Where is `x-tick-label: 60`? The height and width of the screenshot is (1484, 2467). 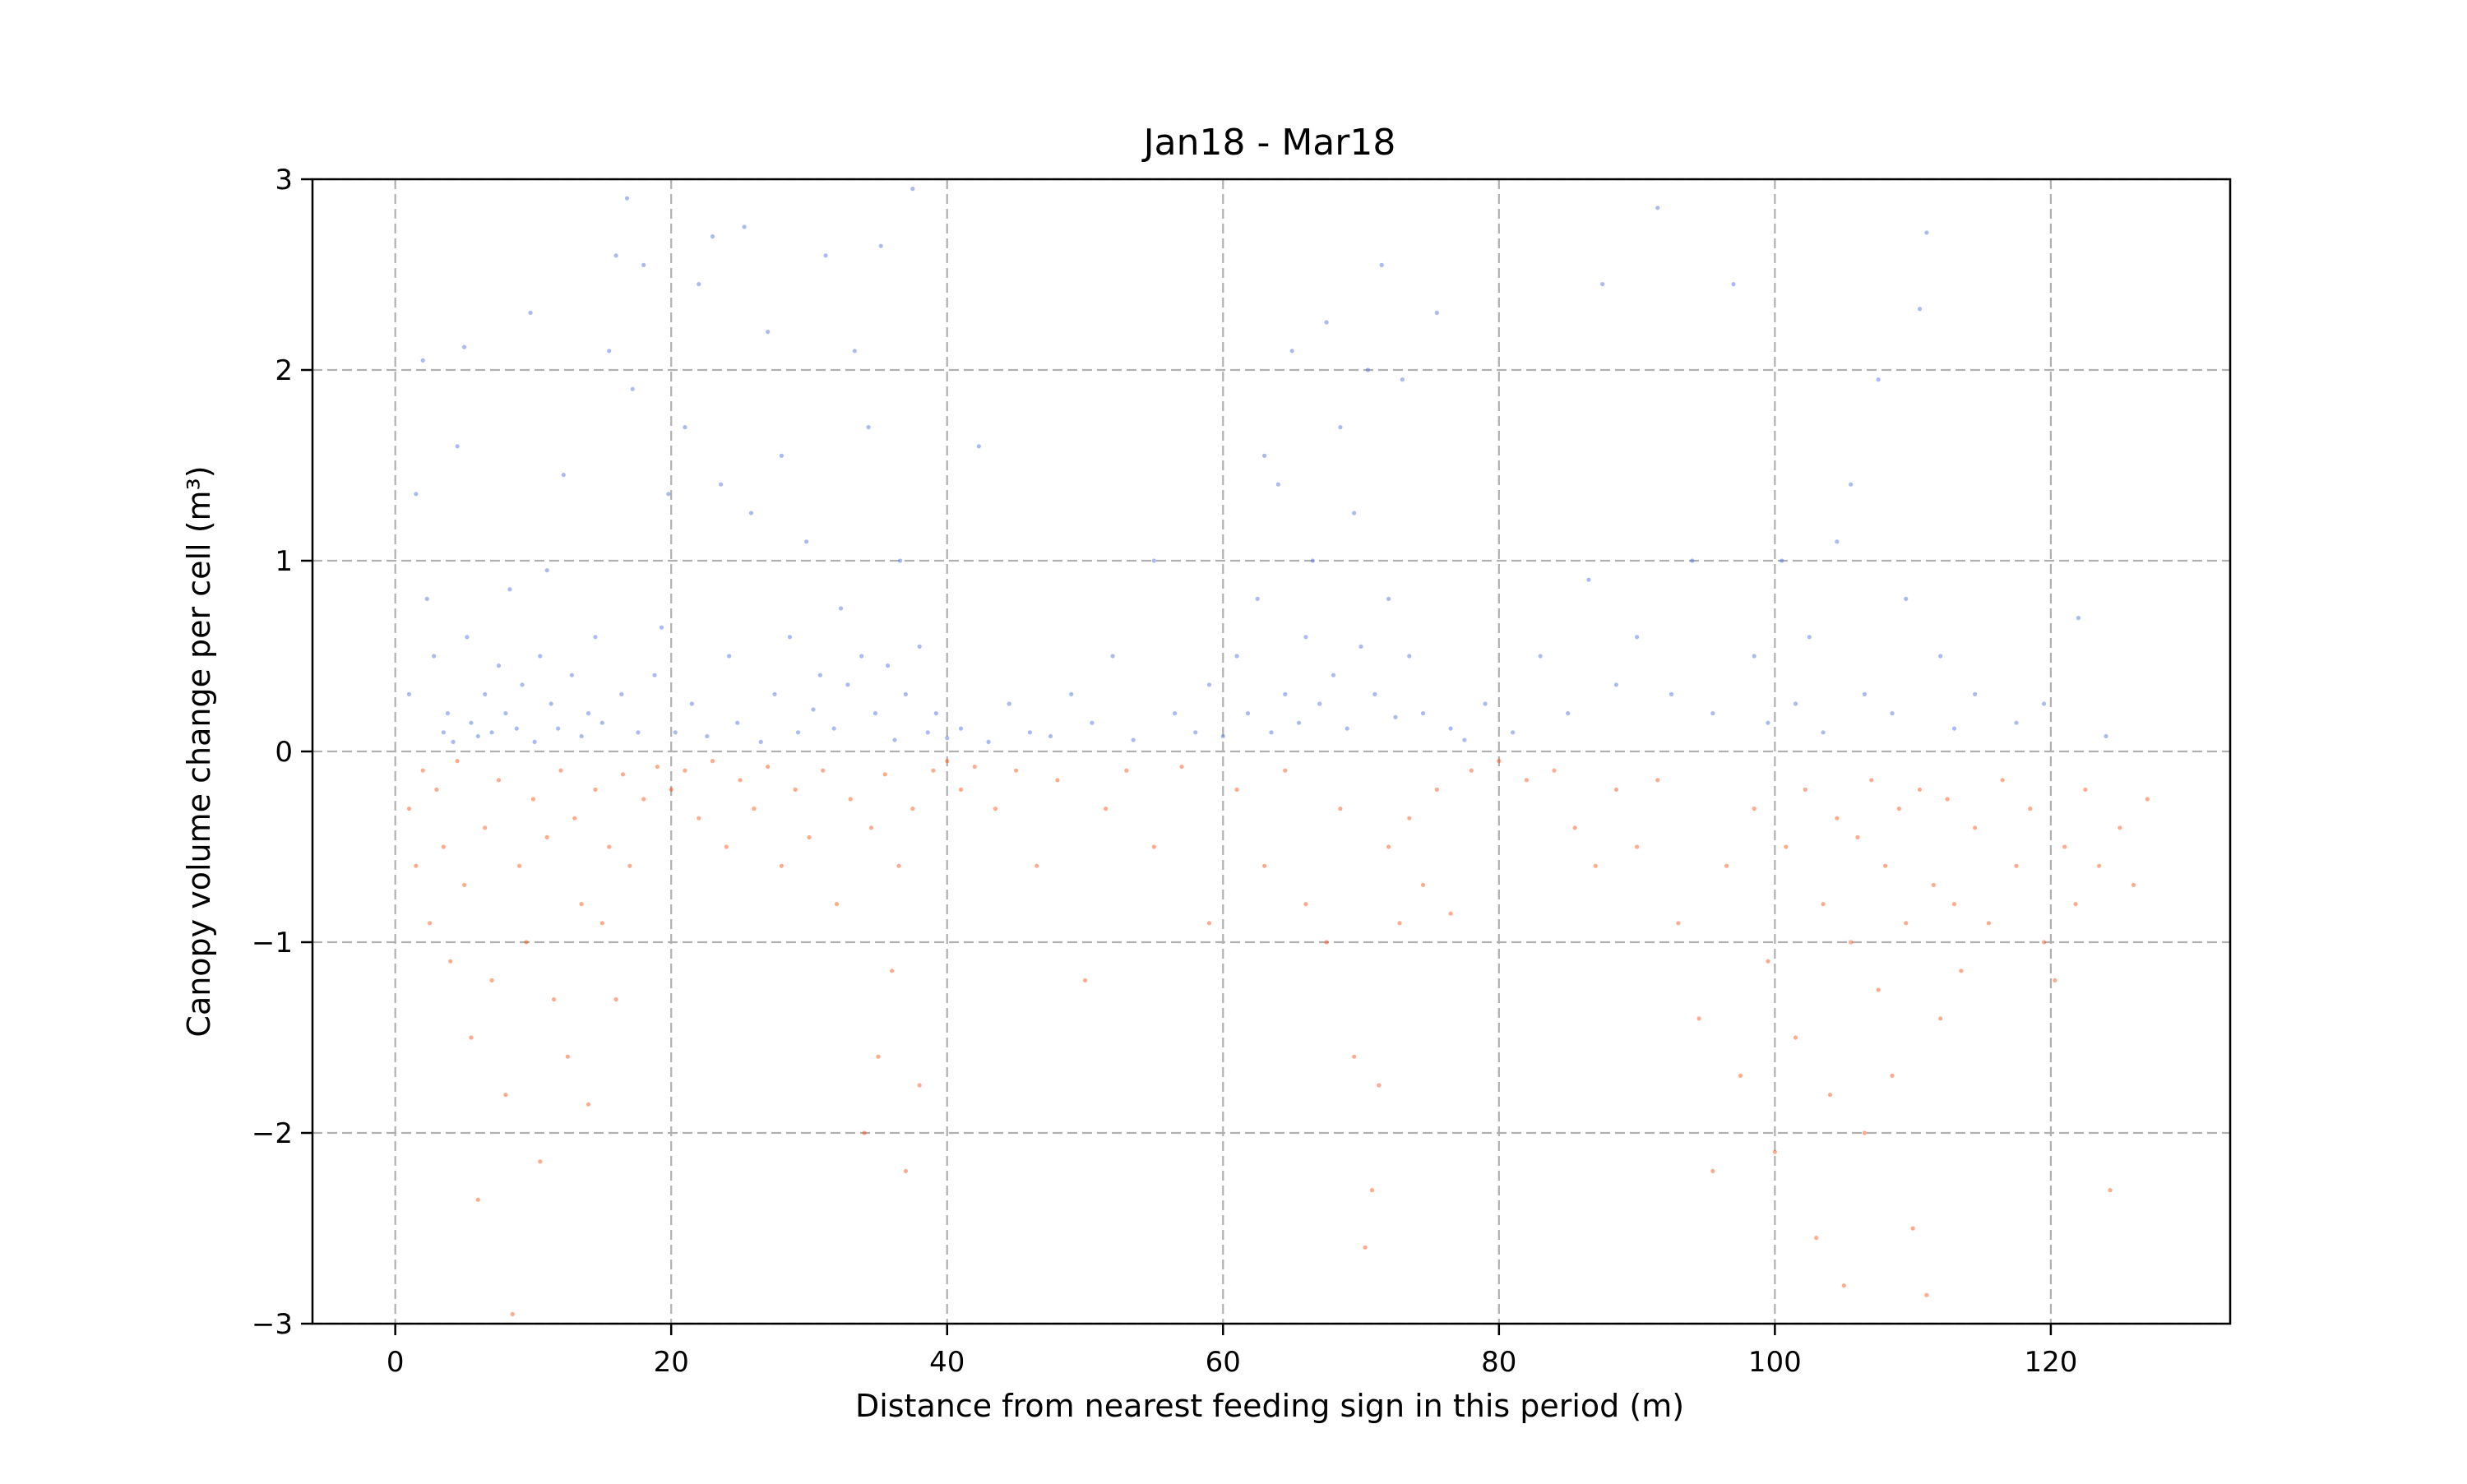
x-tick-label: 60 is located at coordinates (1223, 1363).